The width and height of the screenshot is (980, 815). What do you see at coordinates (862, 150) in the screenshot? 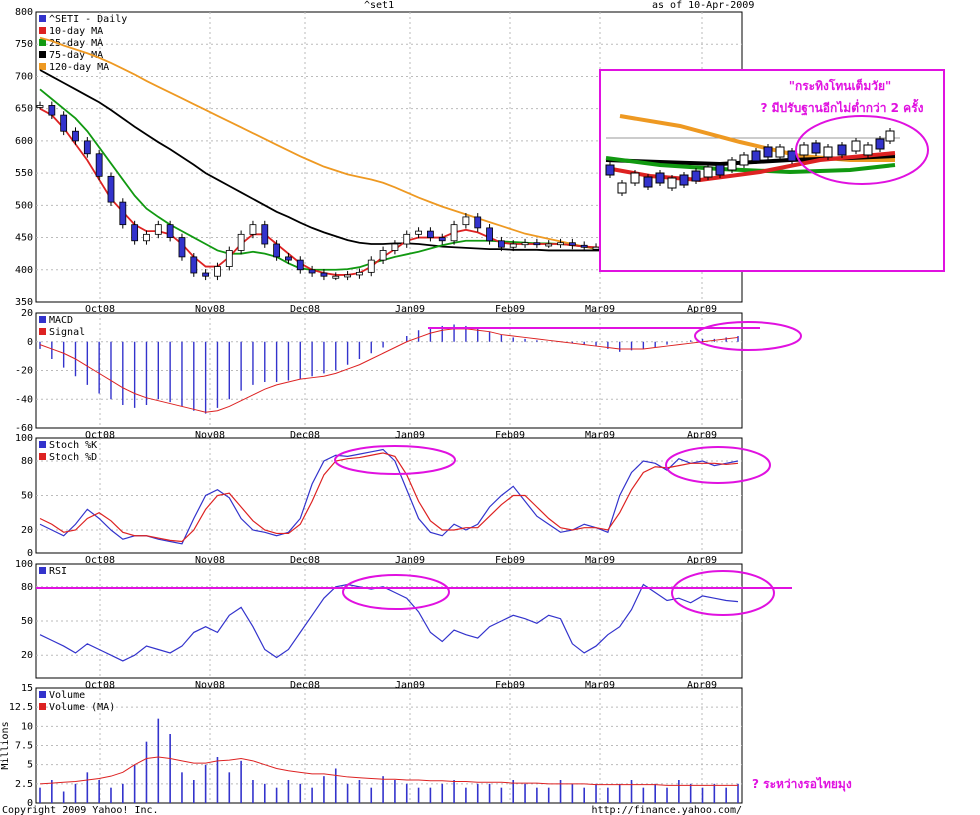
I see `inset-highlight-ellipse` at bounding box center [862, 150].